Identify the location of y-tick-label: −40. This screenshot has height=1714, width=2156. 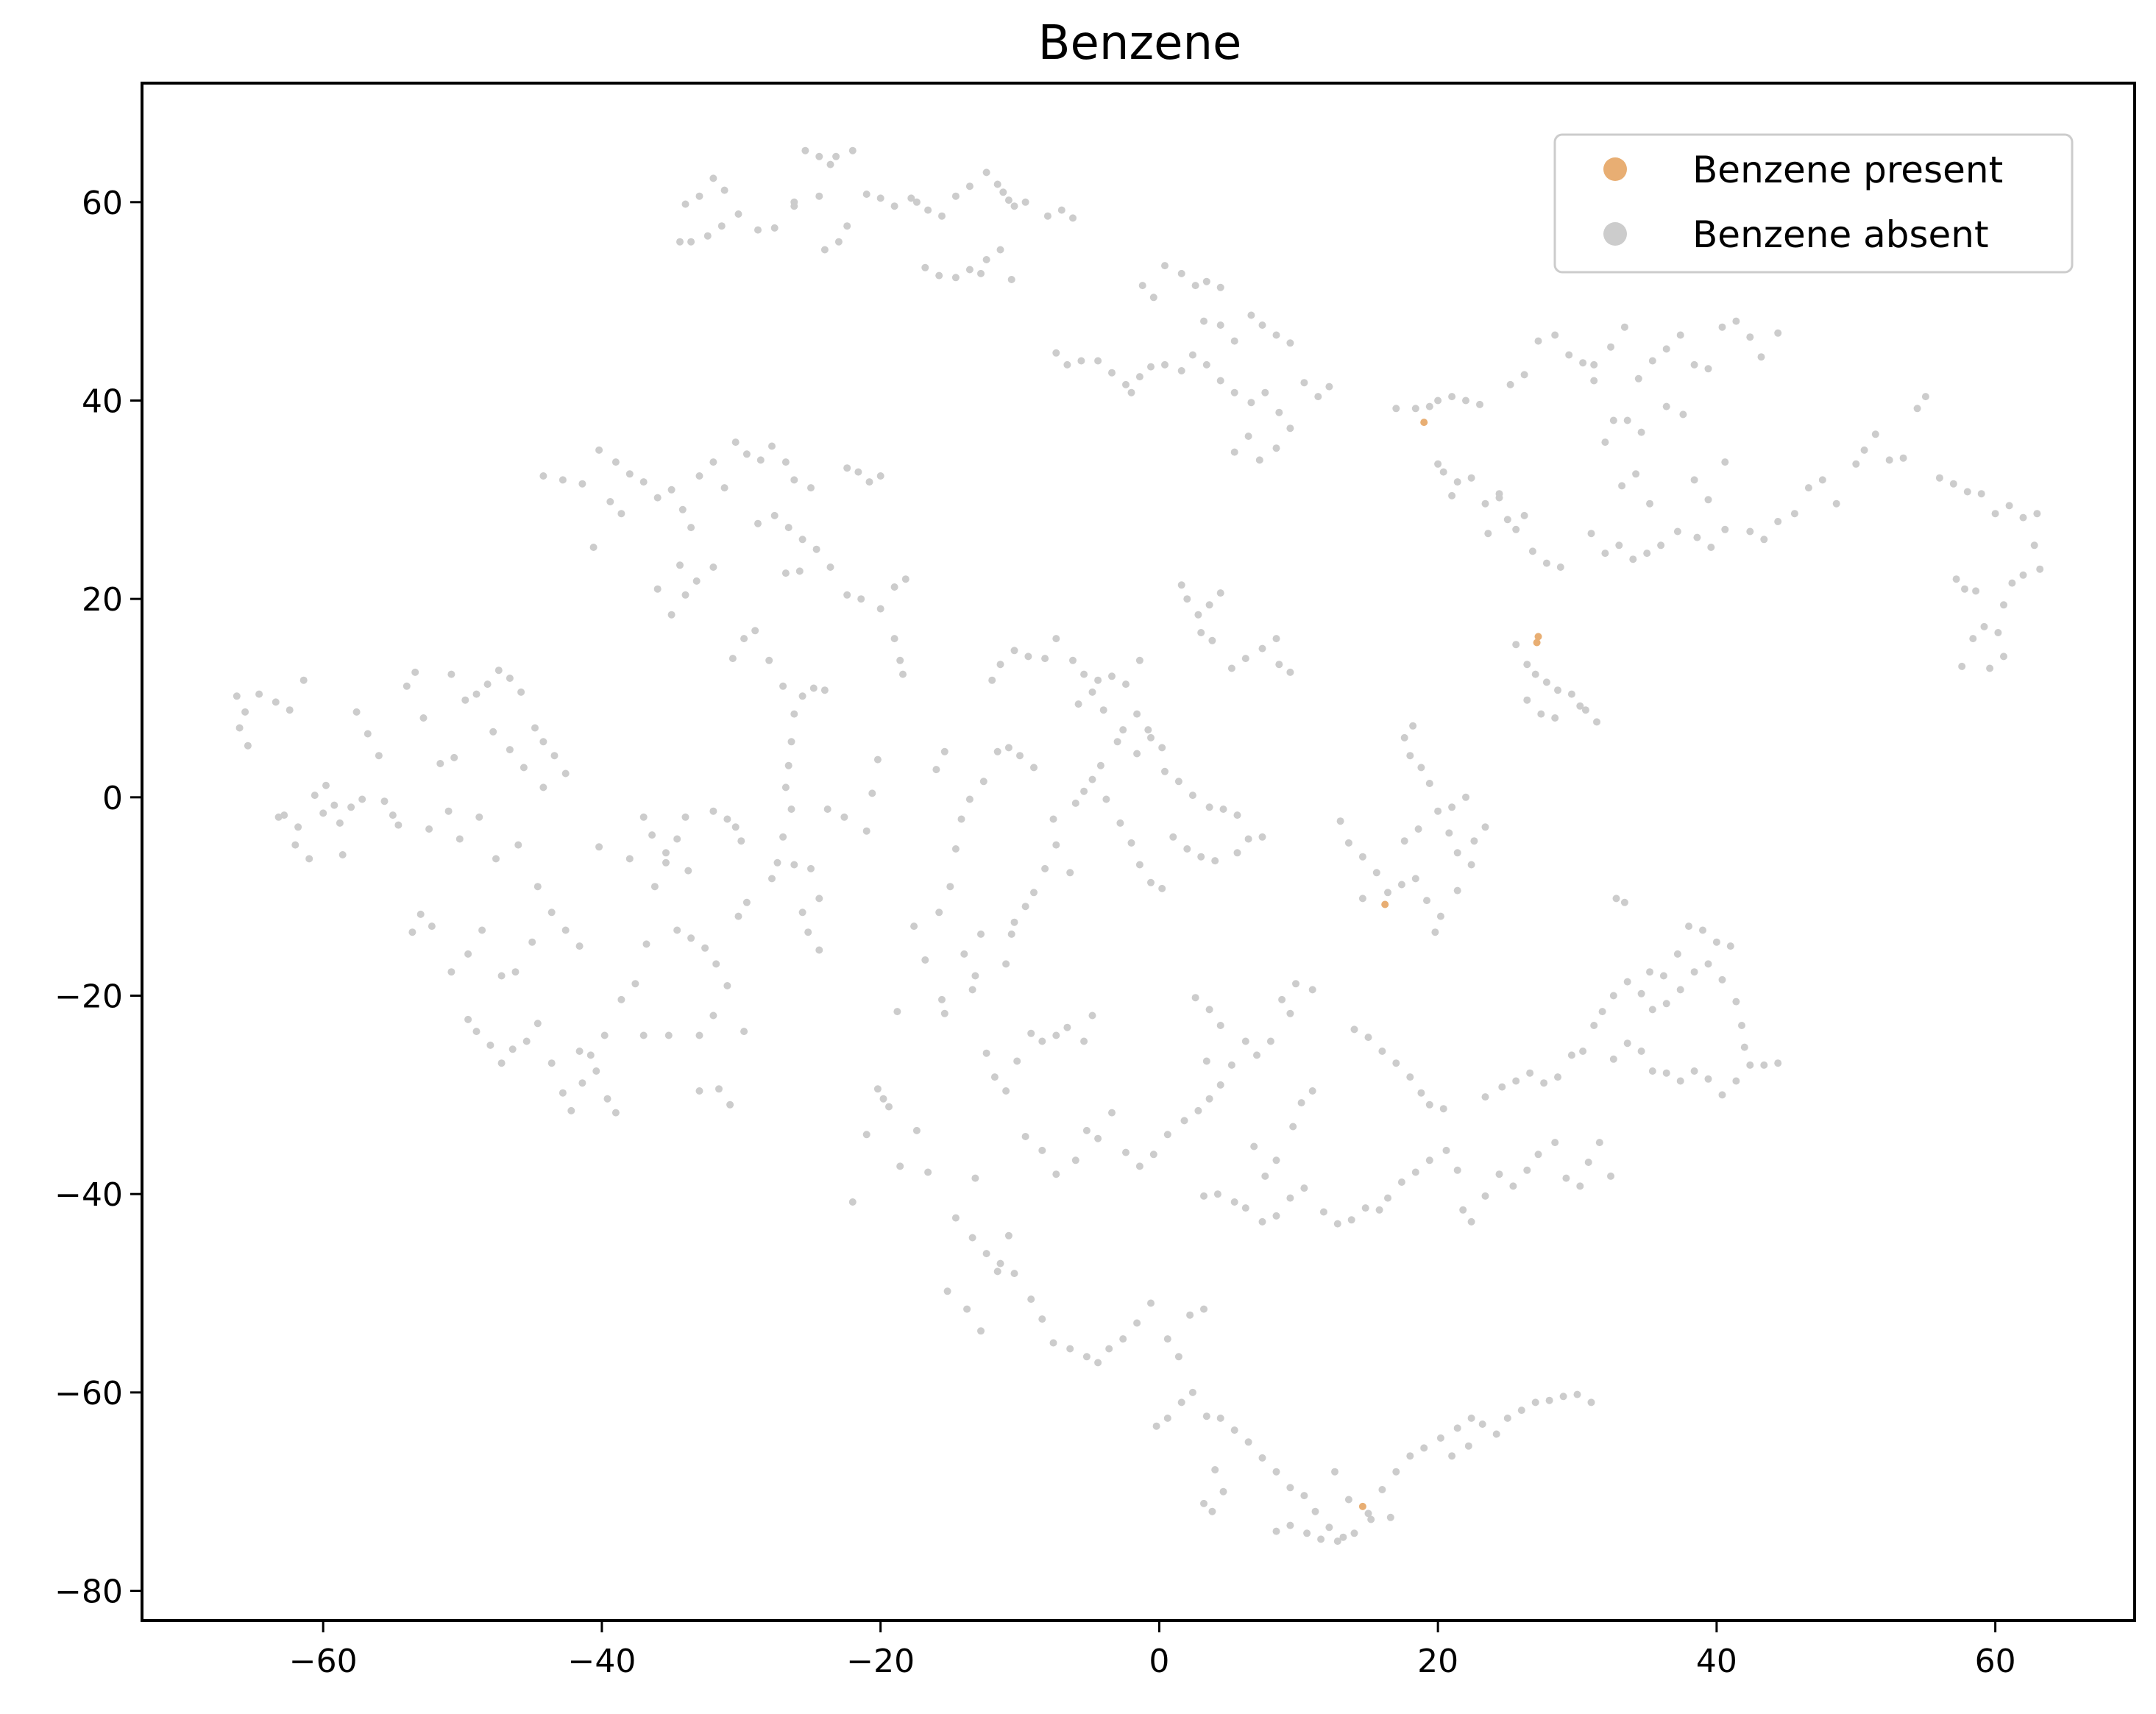
(88, 1195).